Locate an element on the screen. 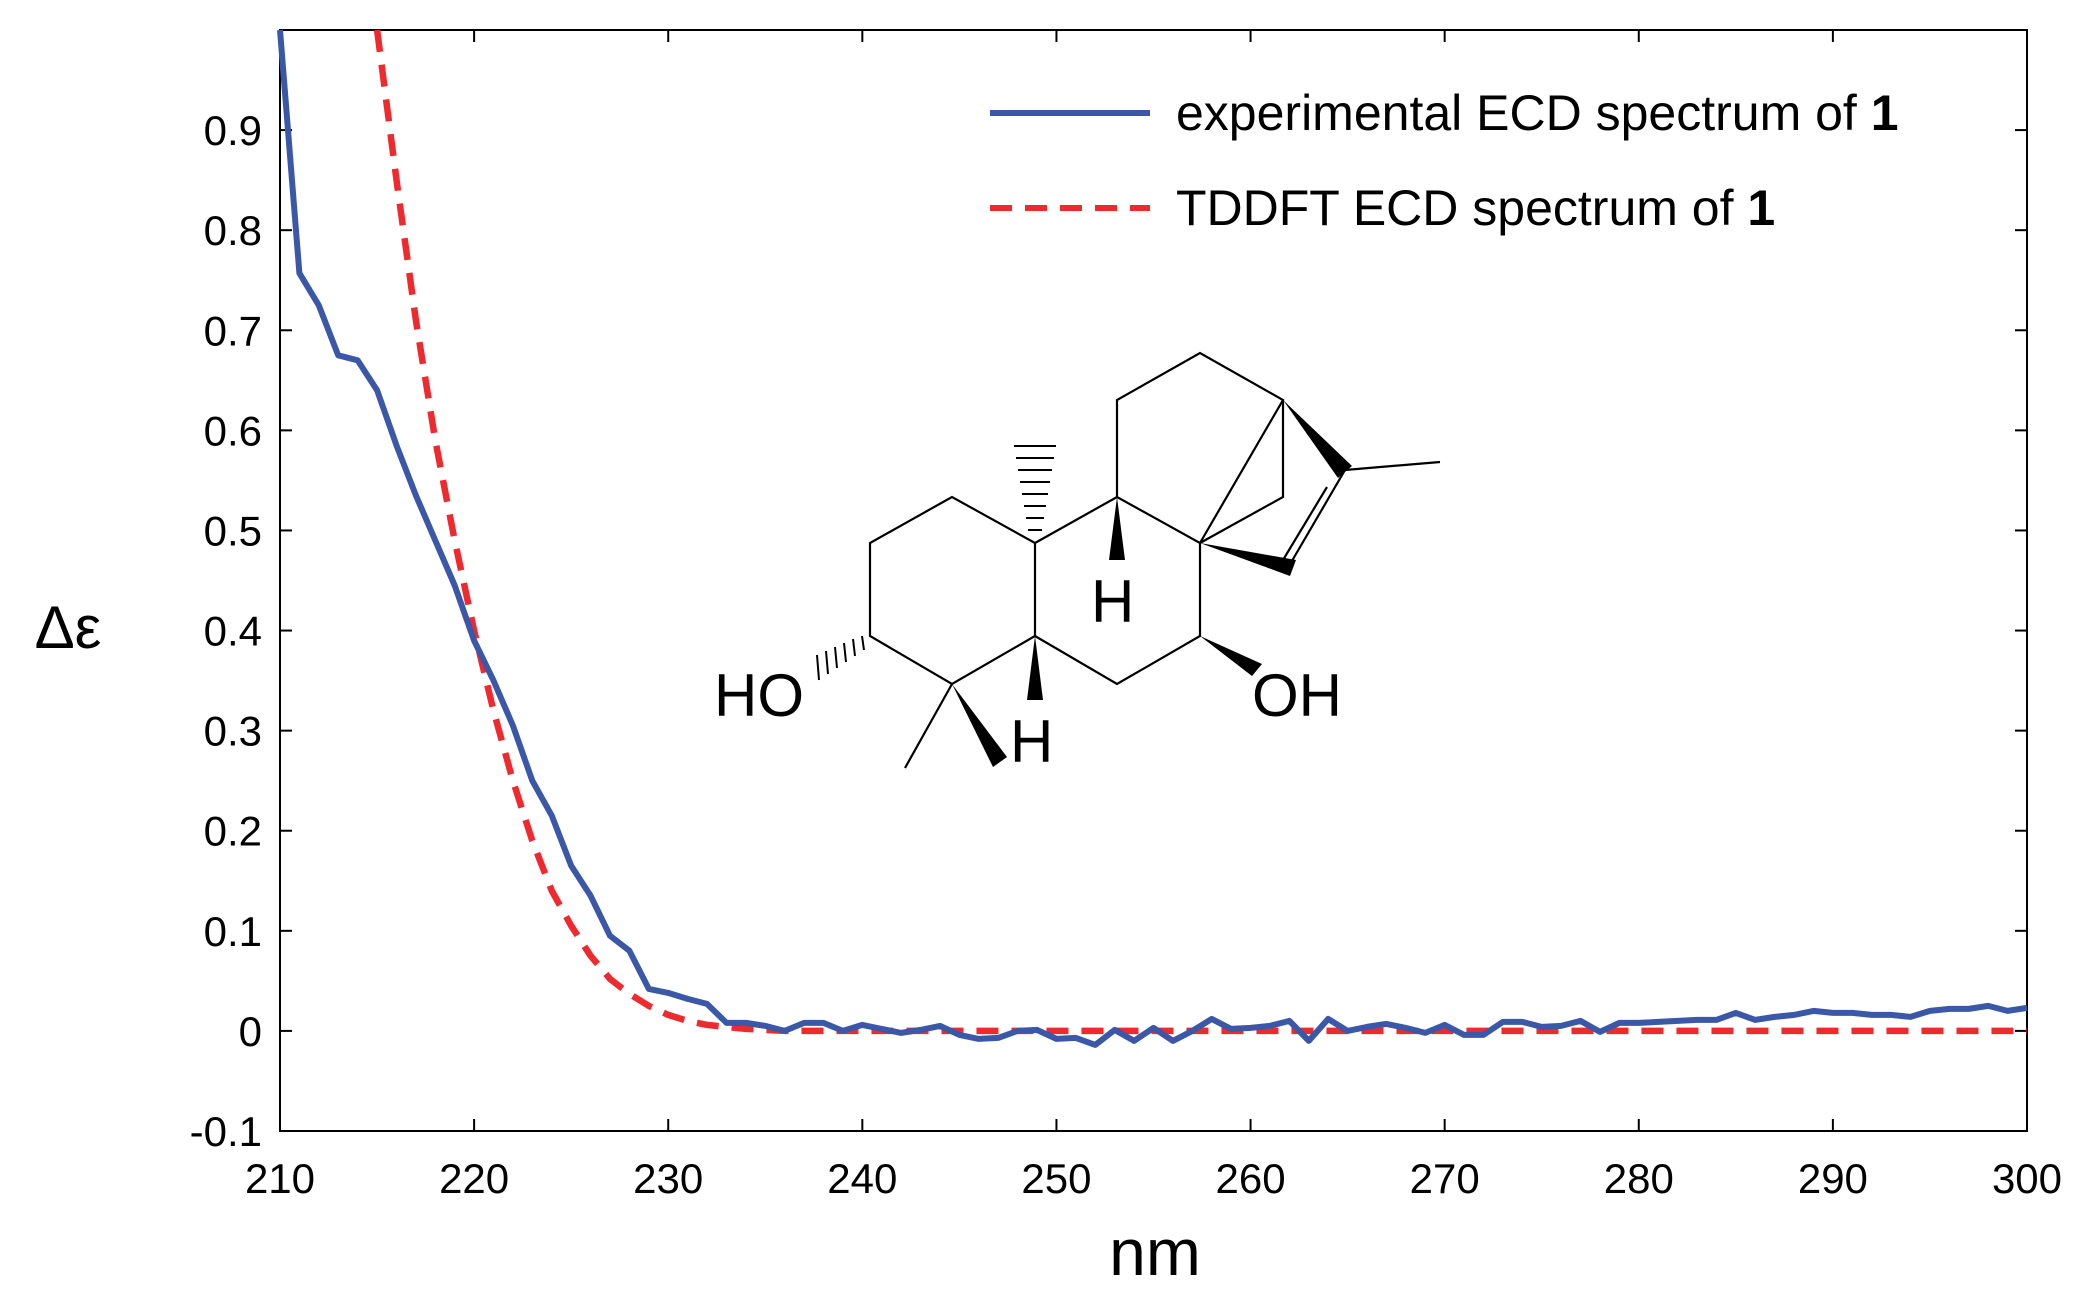  y-tick-label: 0.8 is located at coordinates (233, 230).